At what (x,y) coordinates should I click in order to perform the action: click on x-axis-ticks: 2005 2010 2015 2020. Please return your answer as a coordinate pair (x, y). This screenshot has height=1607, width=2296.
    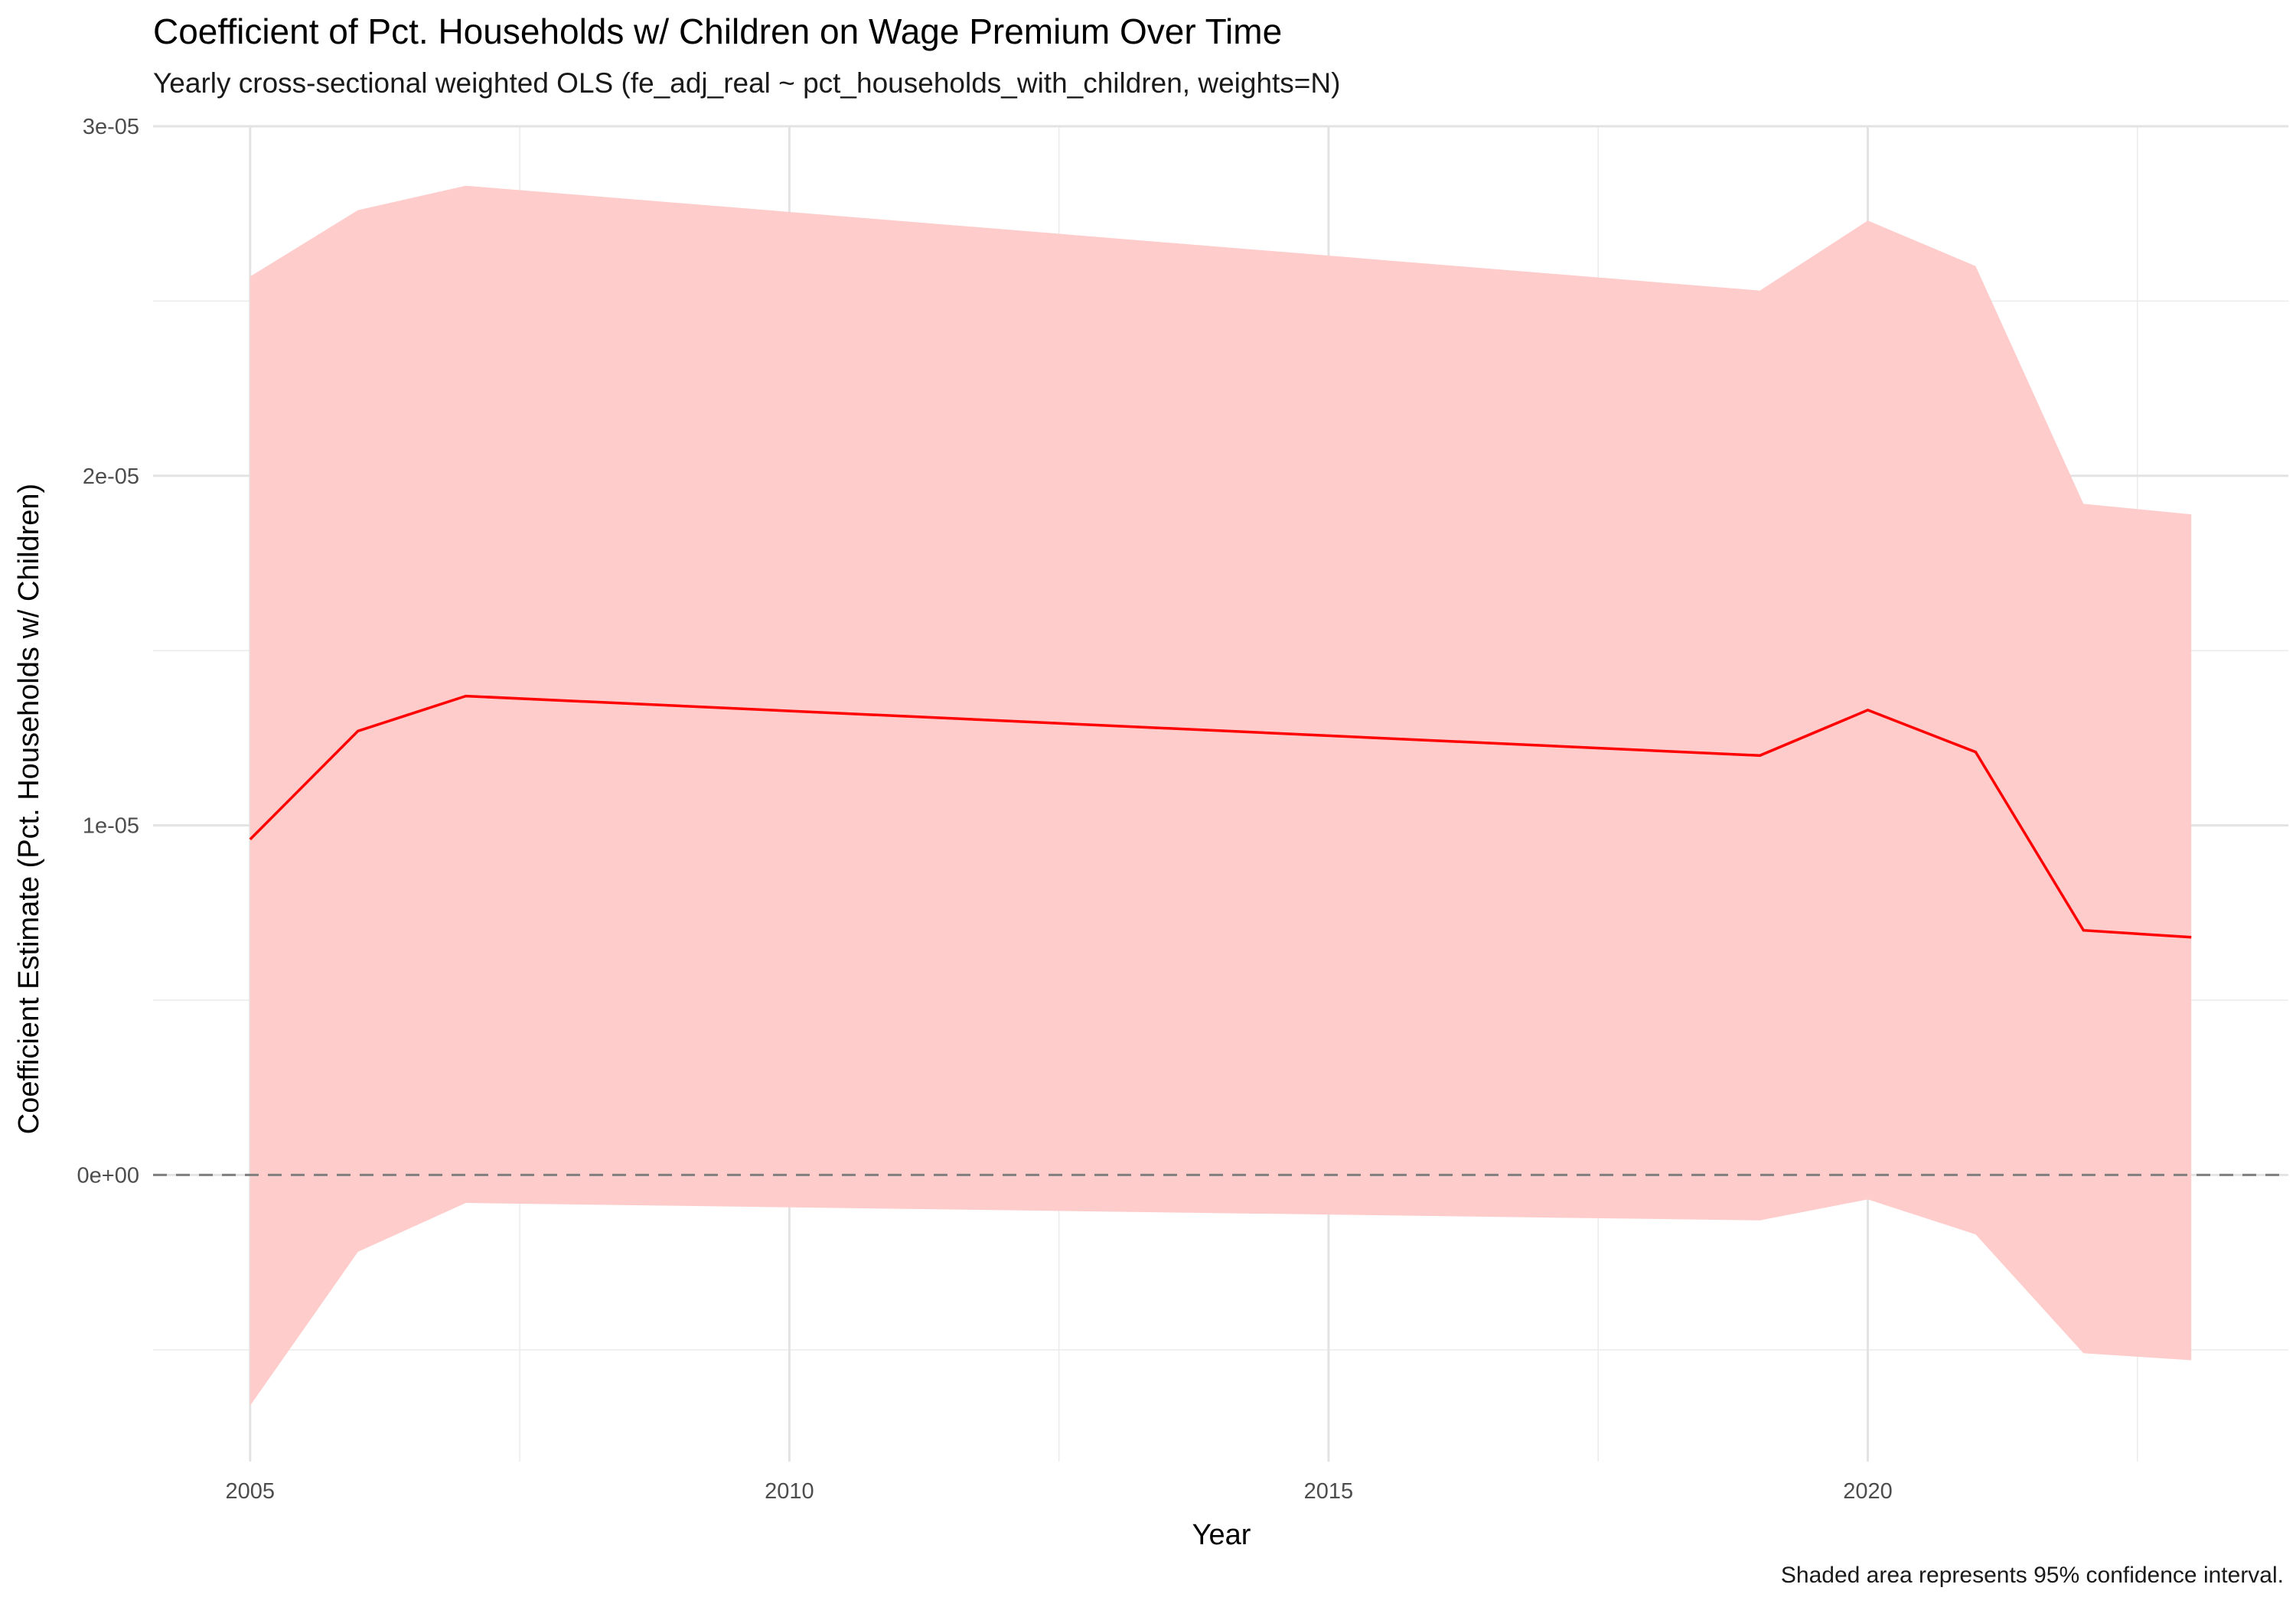
    Looking at the image, I should click on (1059, 1491).